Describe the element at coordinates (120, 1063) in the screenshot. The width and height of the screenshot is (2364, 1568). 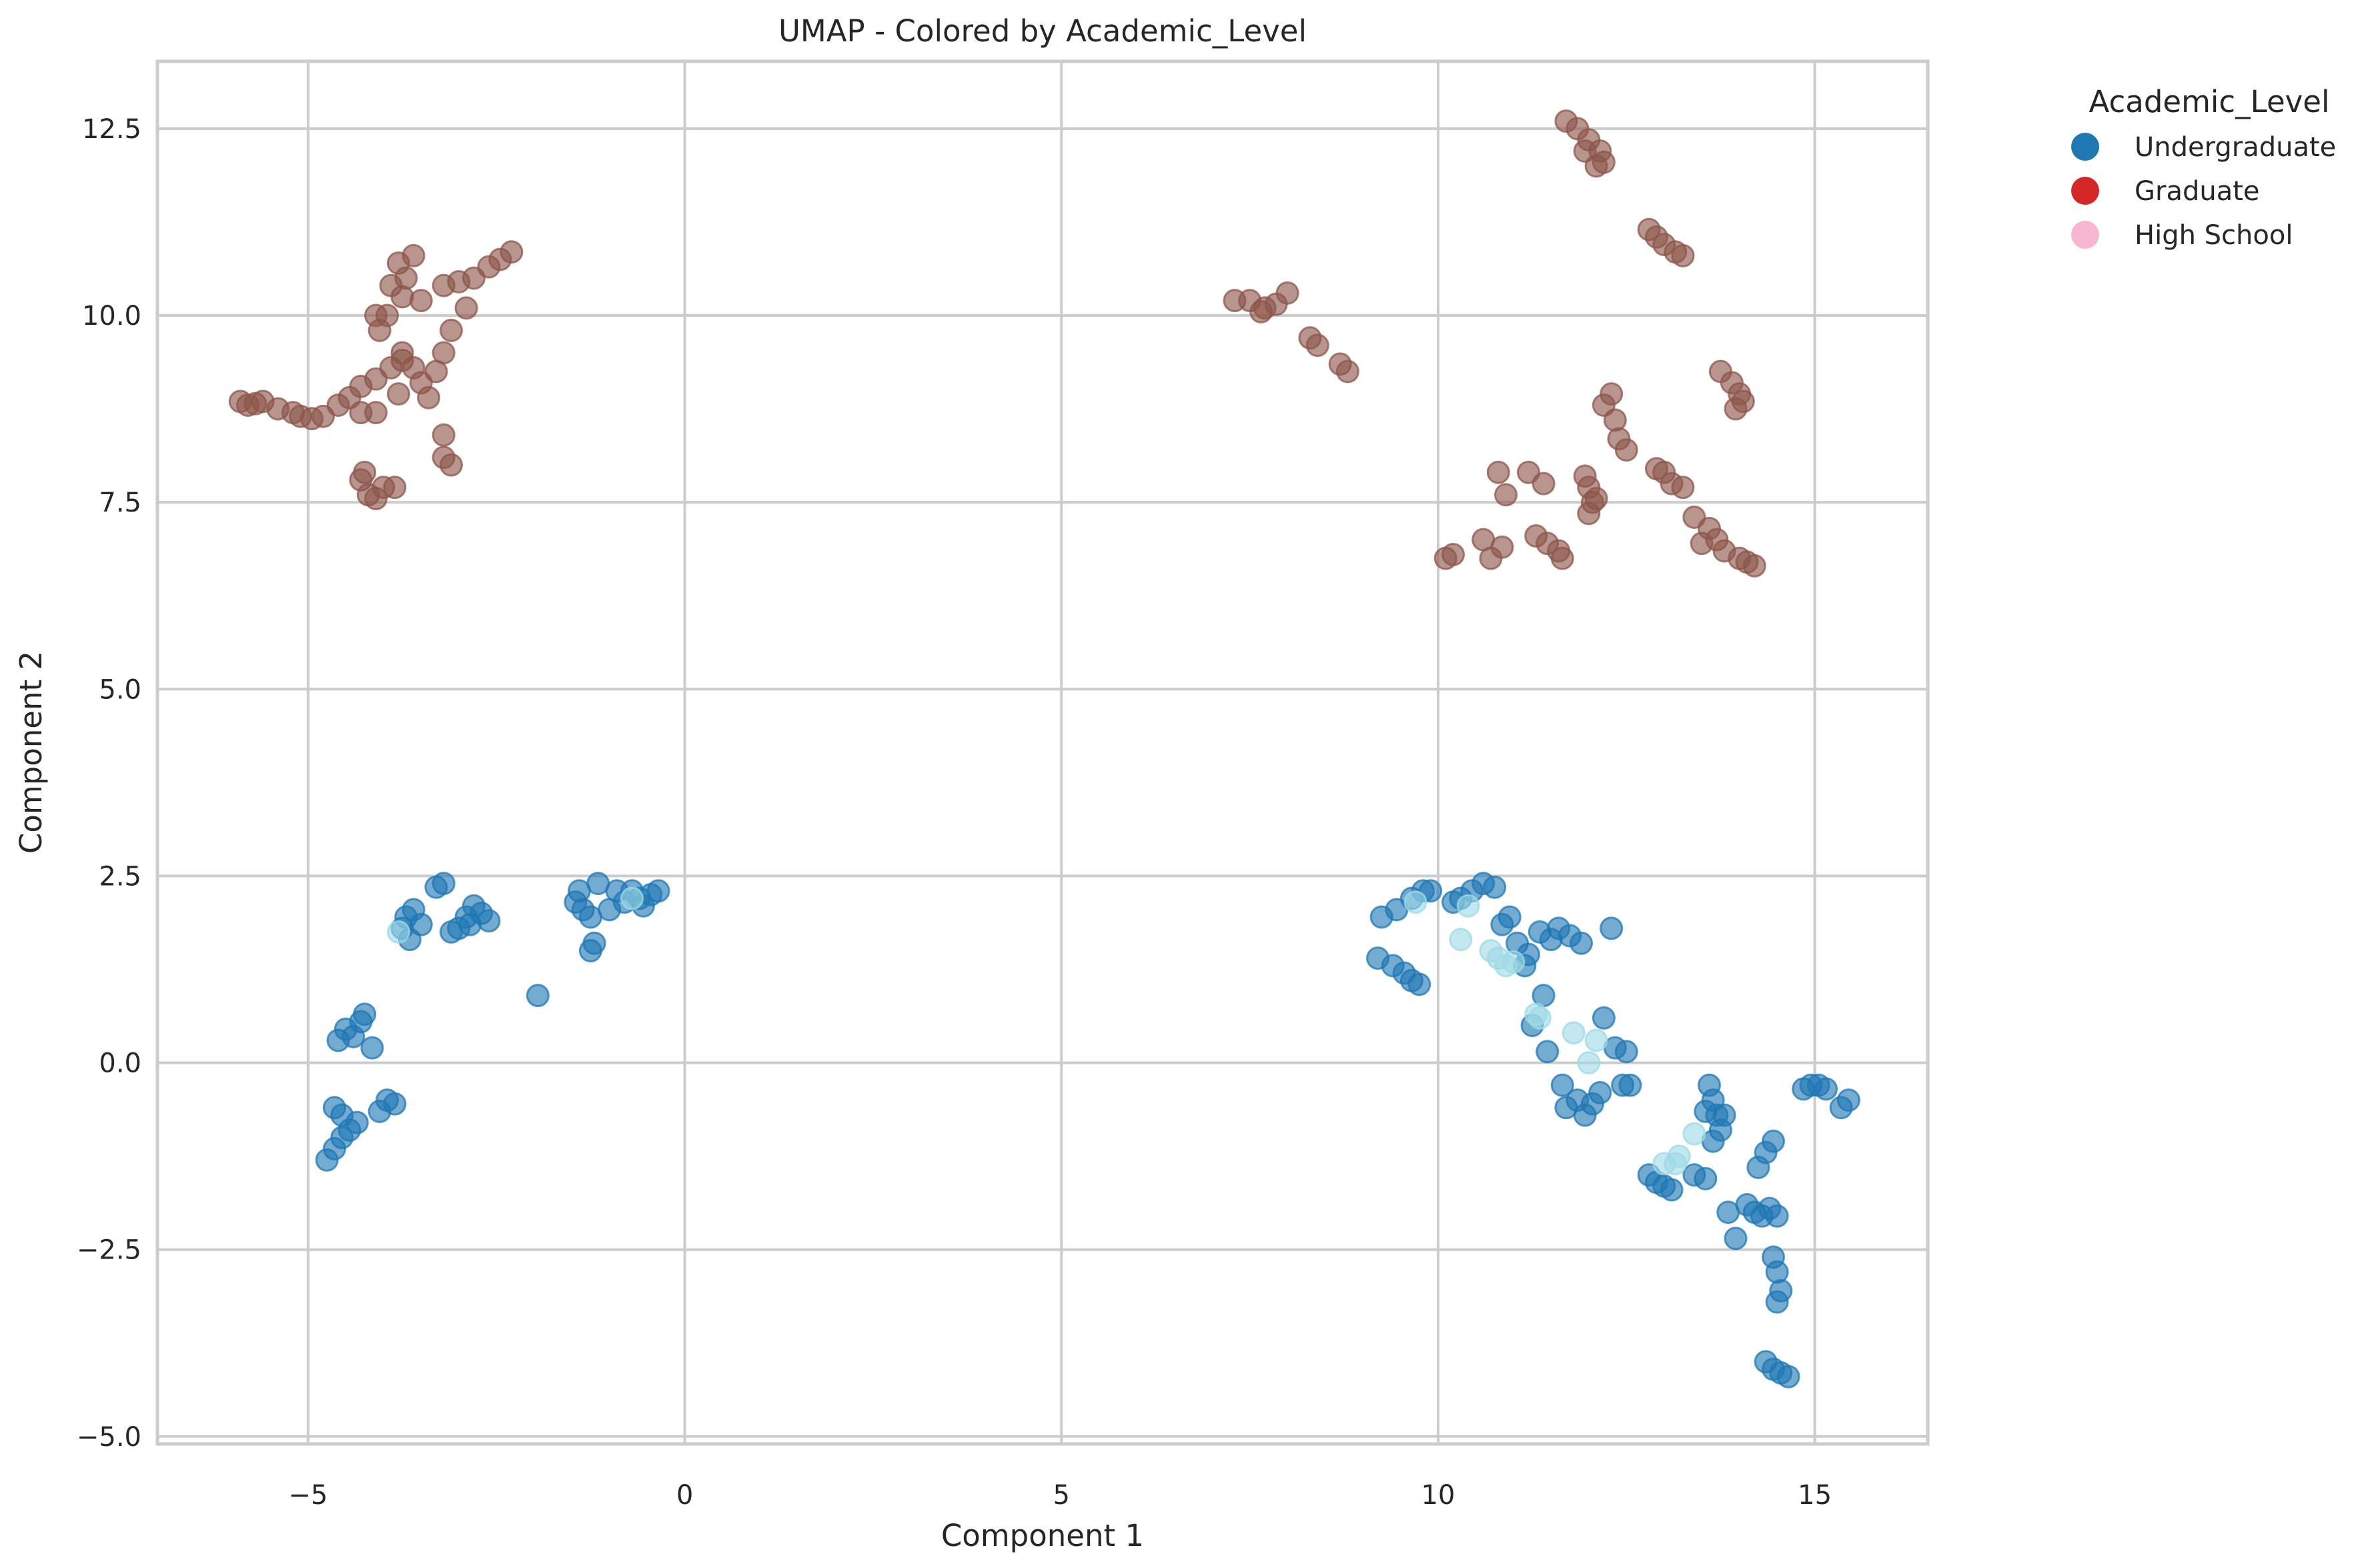
I see `y-tick-label: 0.0` at that location.